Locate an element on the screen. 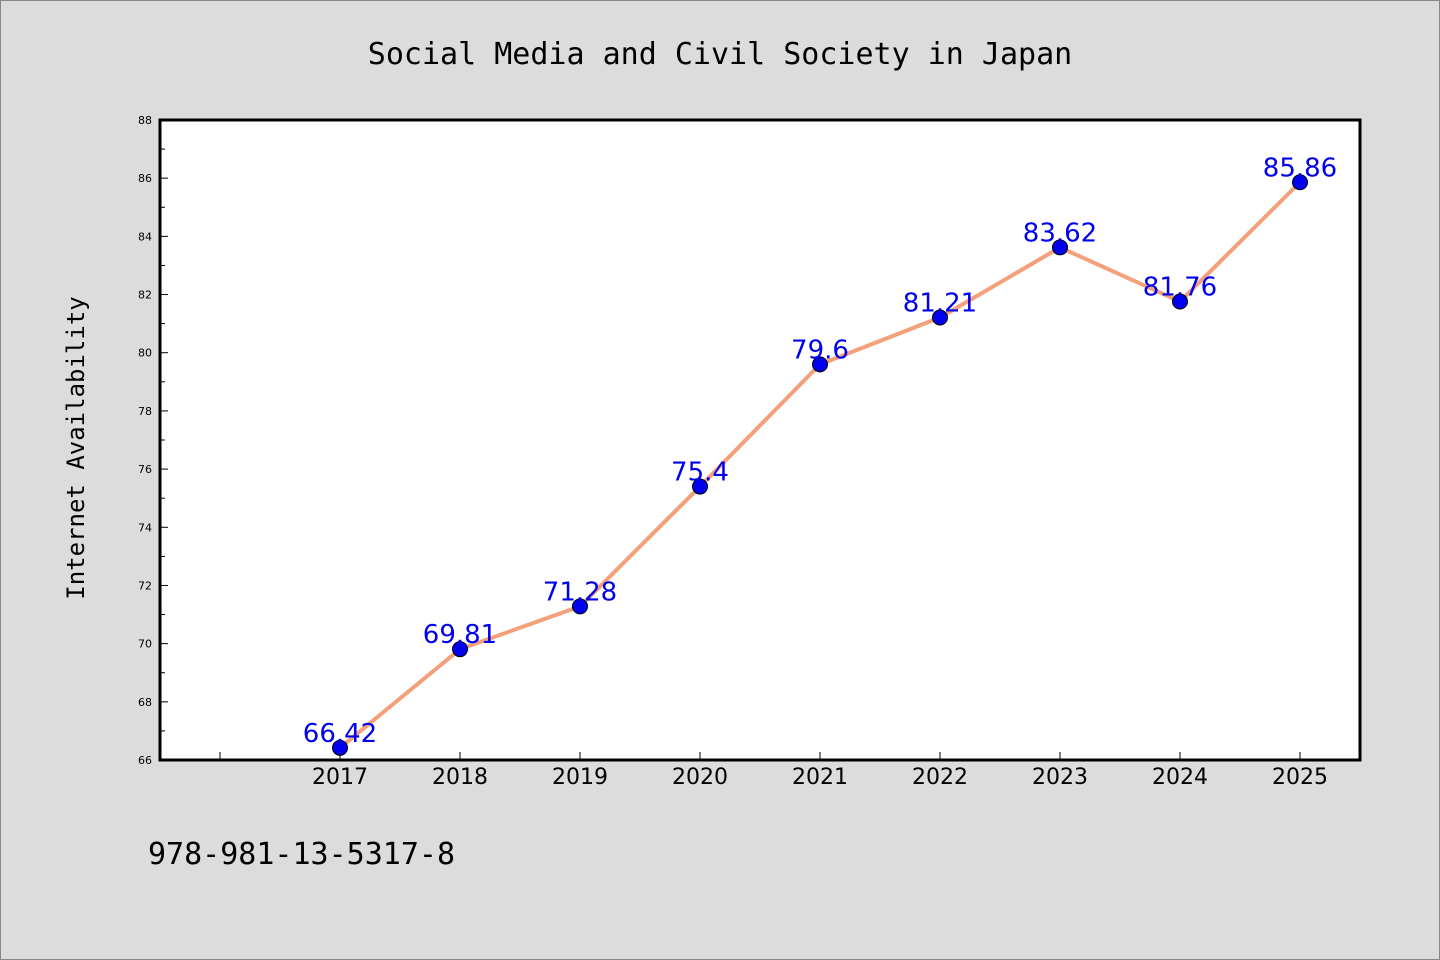 The image size is (1440, 960). y-tick-label: 74 is located at coordinates (145, 527).